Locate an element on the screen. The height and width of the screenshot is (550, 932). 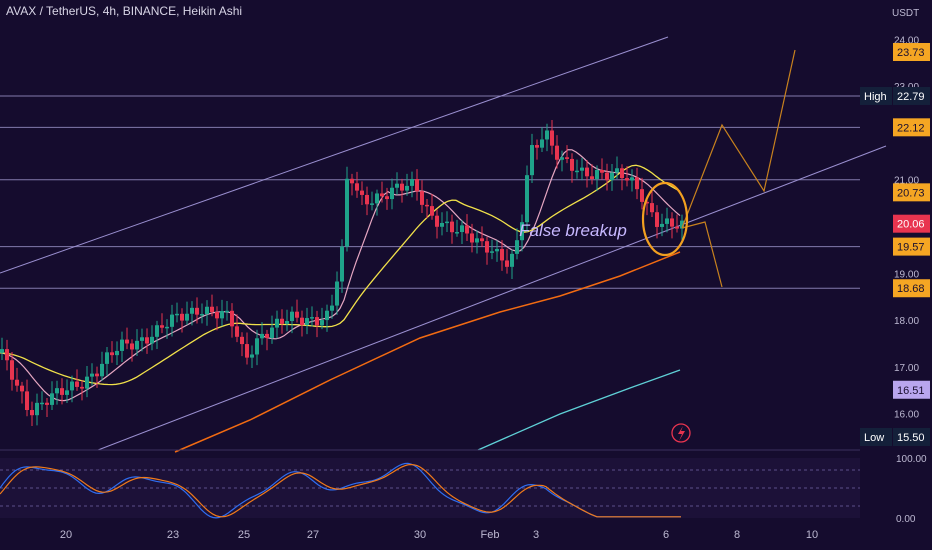
currency-unit: USDT is located at coordinates (906, 13).